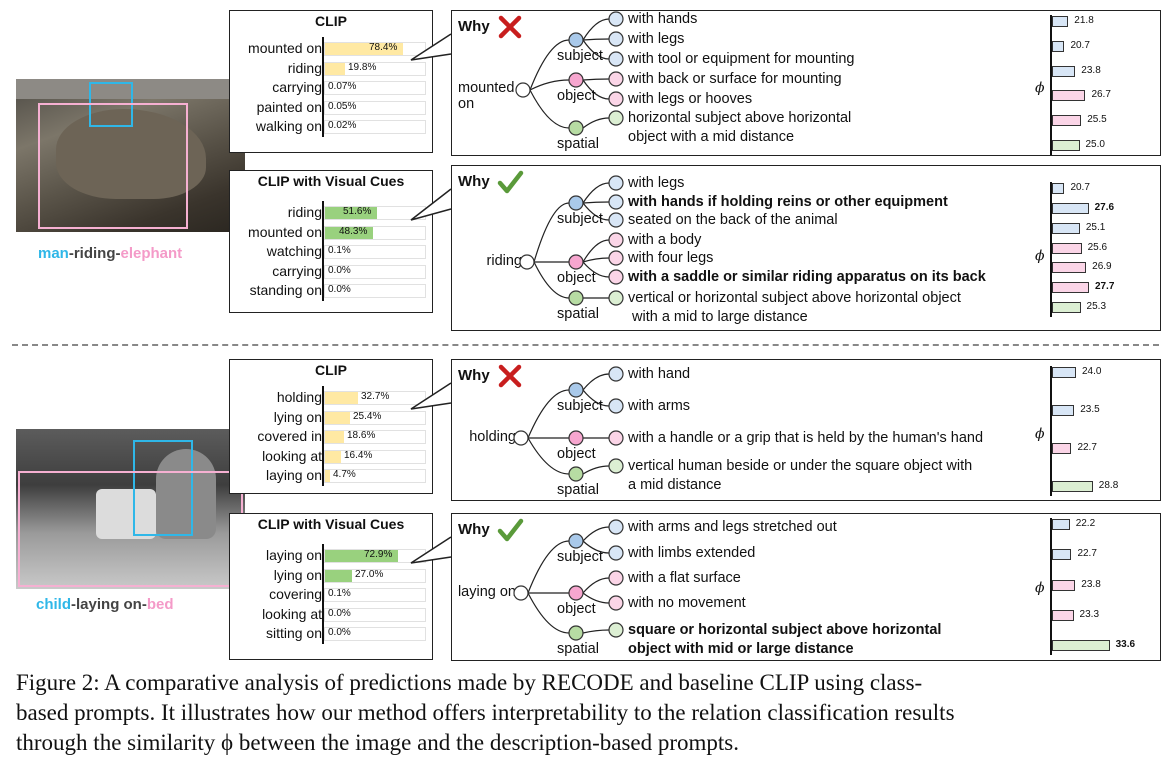  What do you see at coordinates (289, 436) in the screenshot?
I see `prediction-label: covered in` at bounding box center [289, 436].